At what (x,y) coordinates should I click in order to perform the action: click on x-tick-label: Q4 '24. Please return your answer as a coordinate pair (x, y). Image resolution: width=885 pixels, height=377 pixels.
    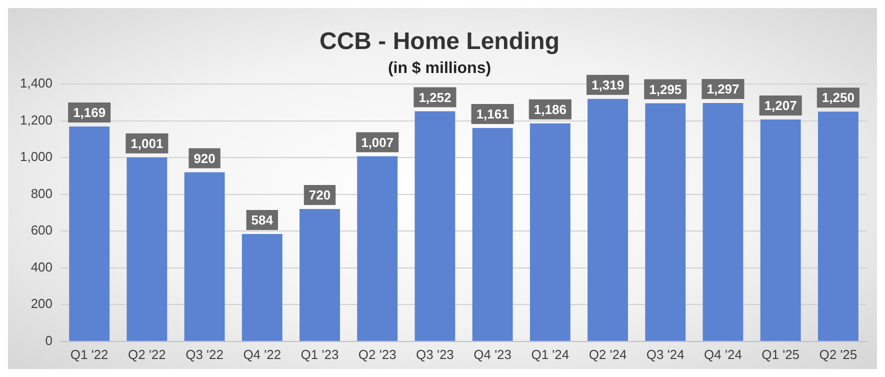
    Looking at the image, I should click on (723, 354).